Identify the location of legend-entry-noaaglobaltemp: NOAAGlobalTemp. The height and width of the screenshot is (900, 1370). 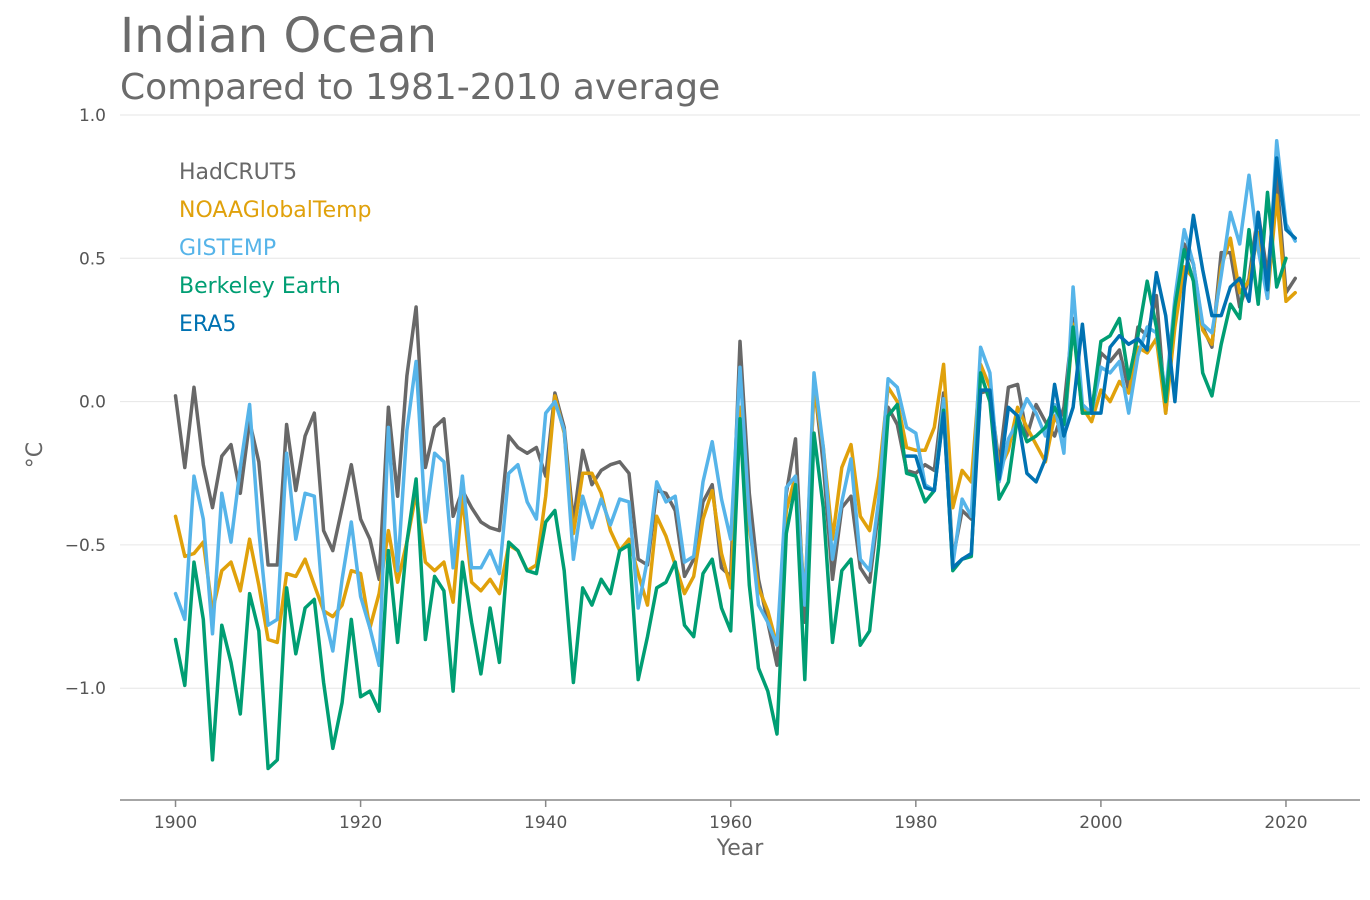
(275, 210).